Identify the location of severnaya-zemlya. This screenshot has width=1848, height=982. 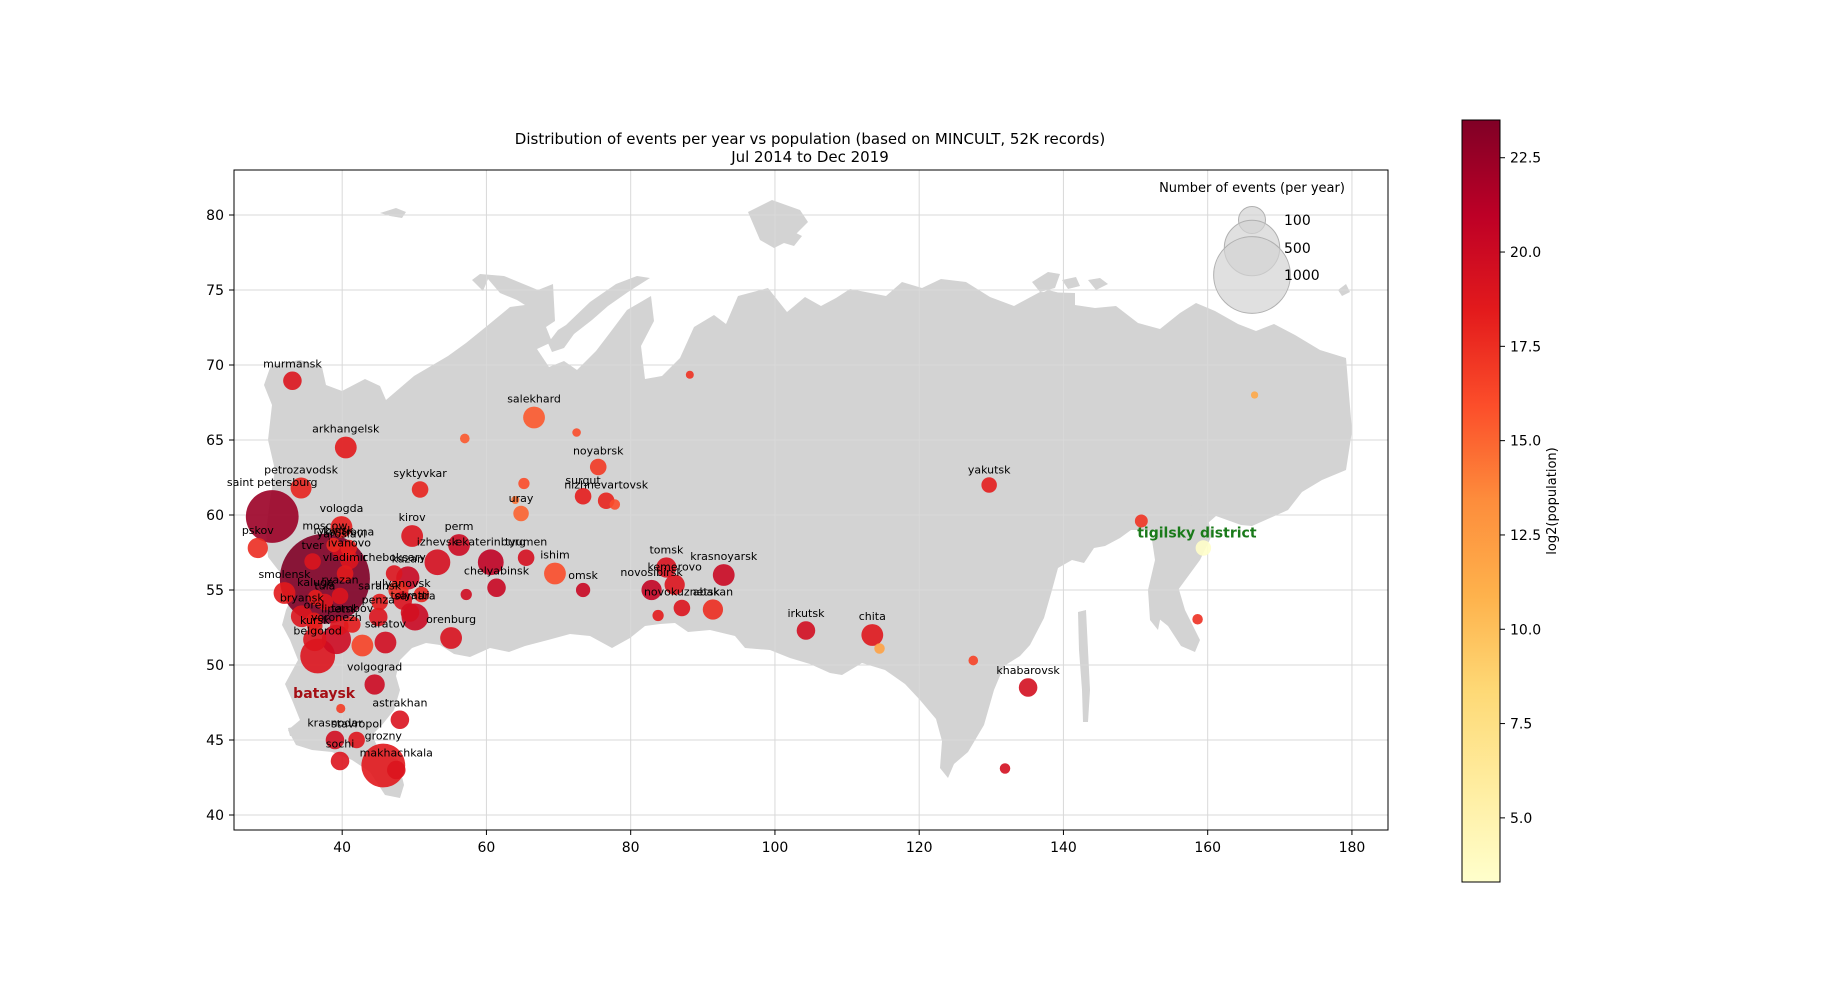
(1046, 282).